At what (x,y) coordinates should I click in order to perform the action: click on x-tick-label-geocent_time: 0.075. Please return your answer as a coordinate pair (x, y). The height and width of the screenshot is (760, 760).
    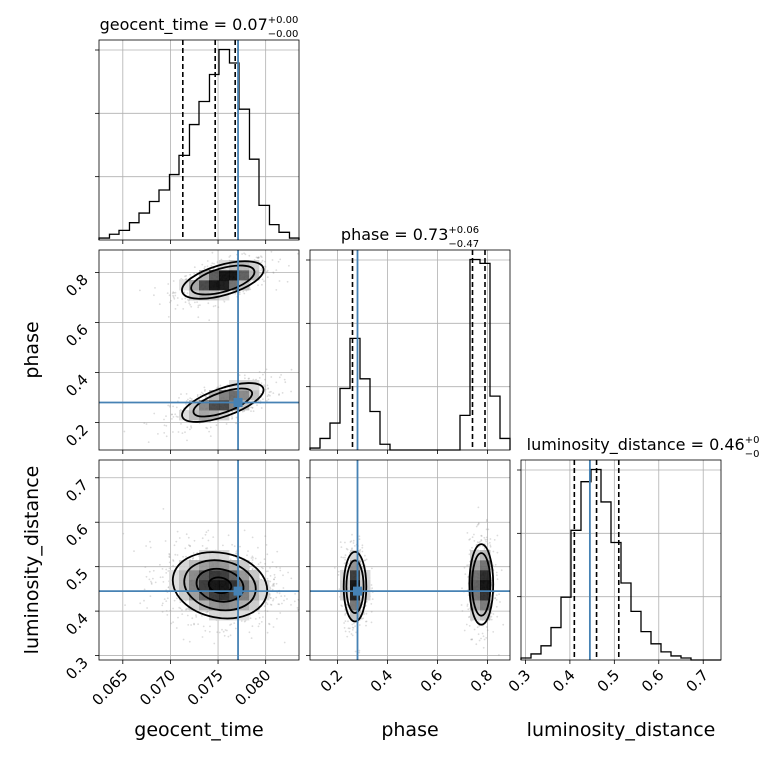
    Looking at the image, I should click on (205, 687).